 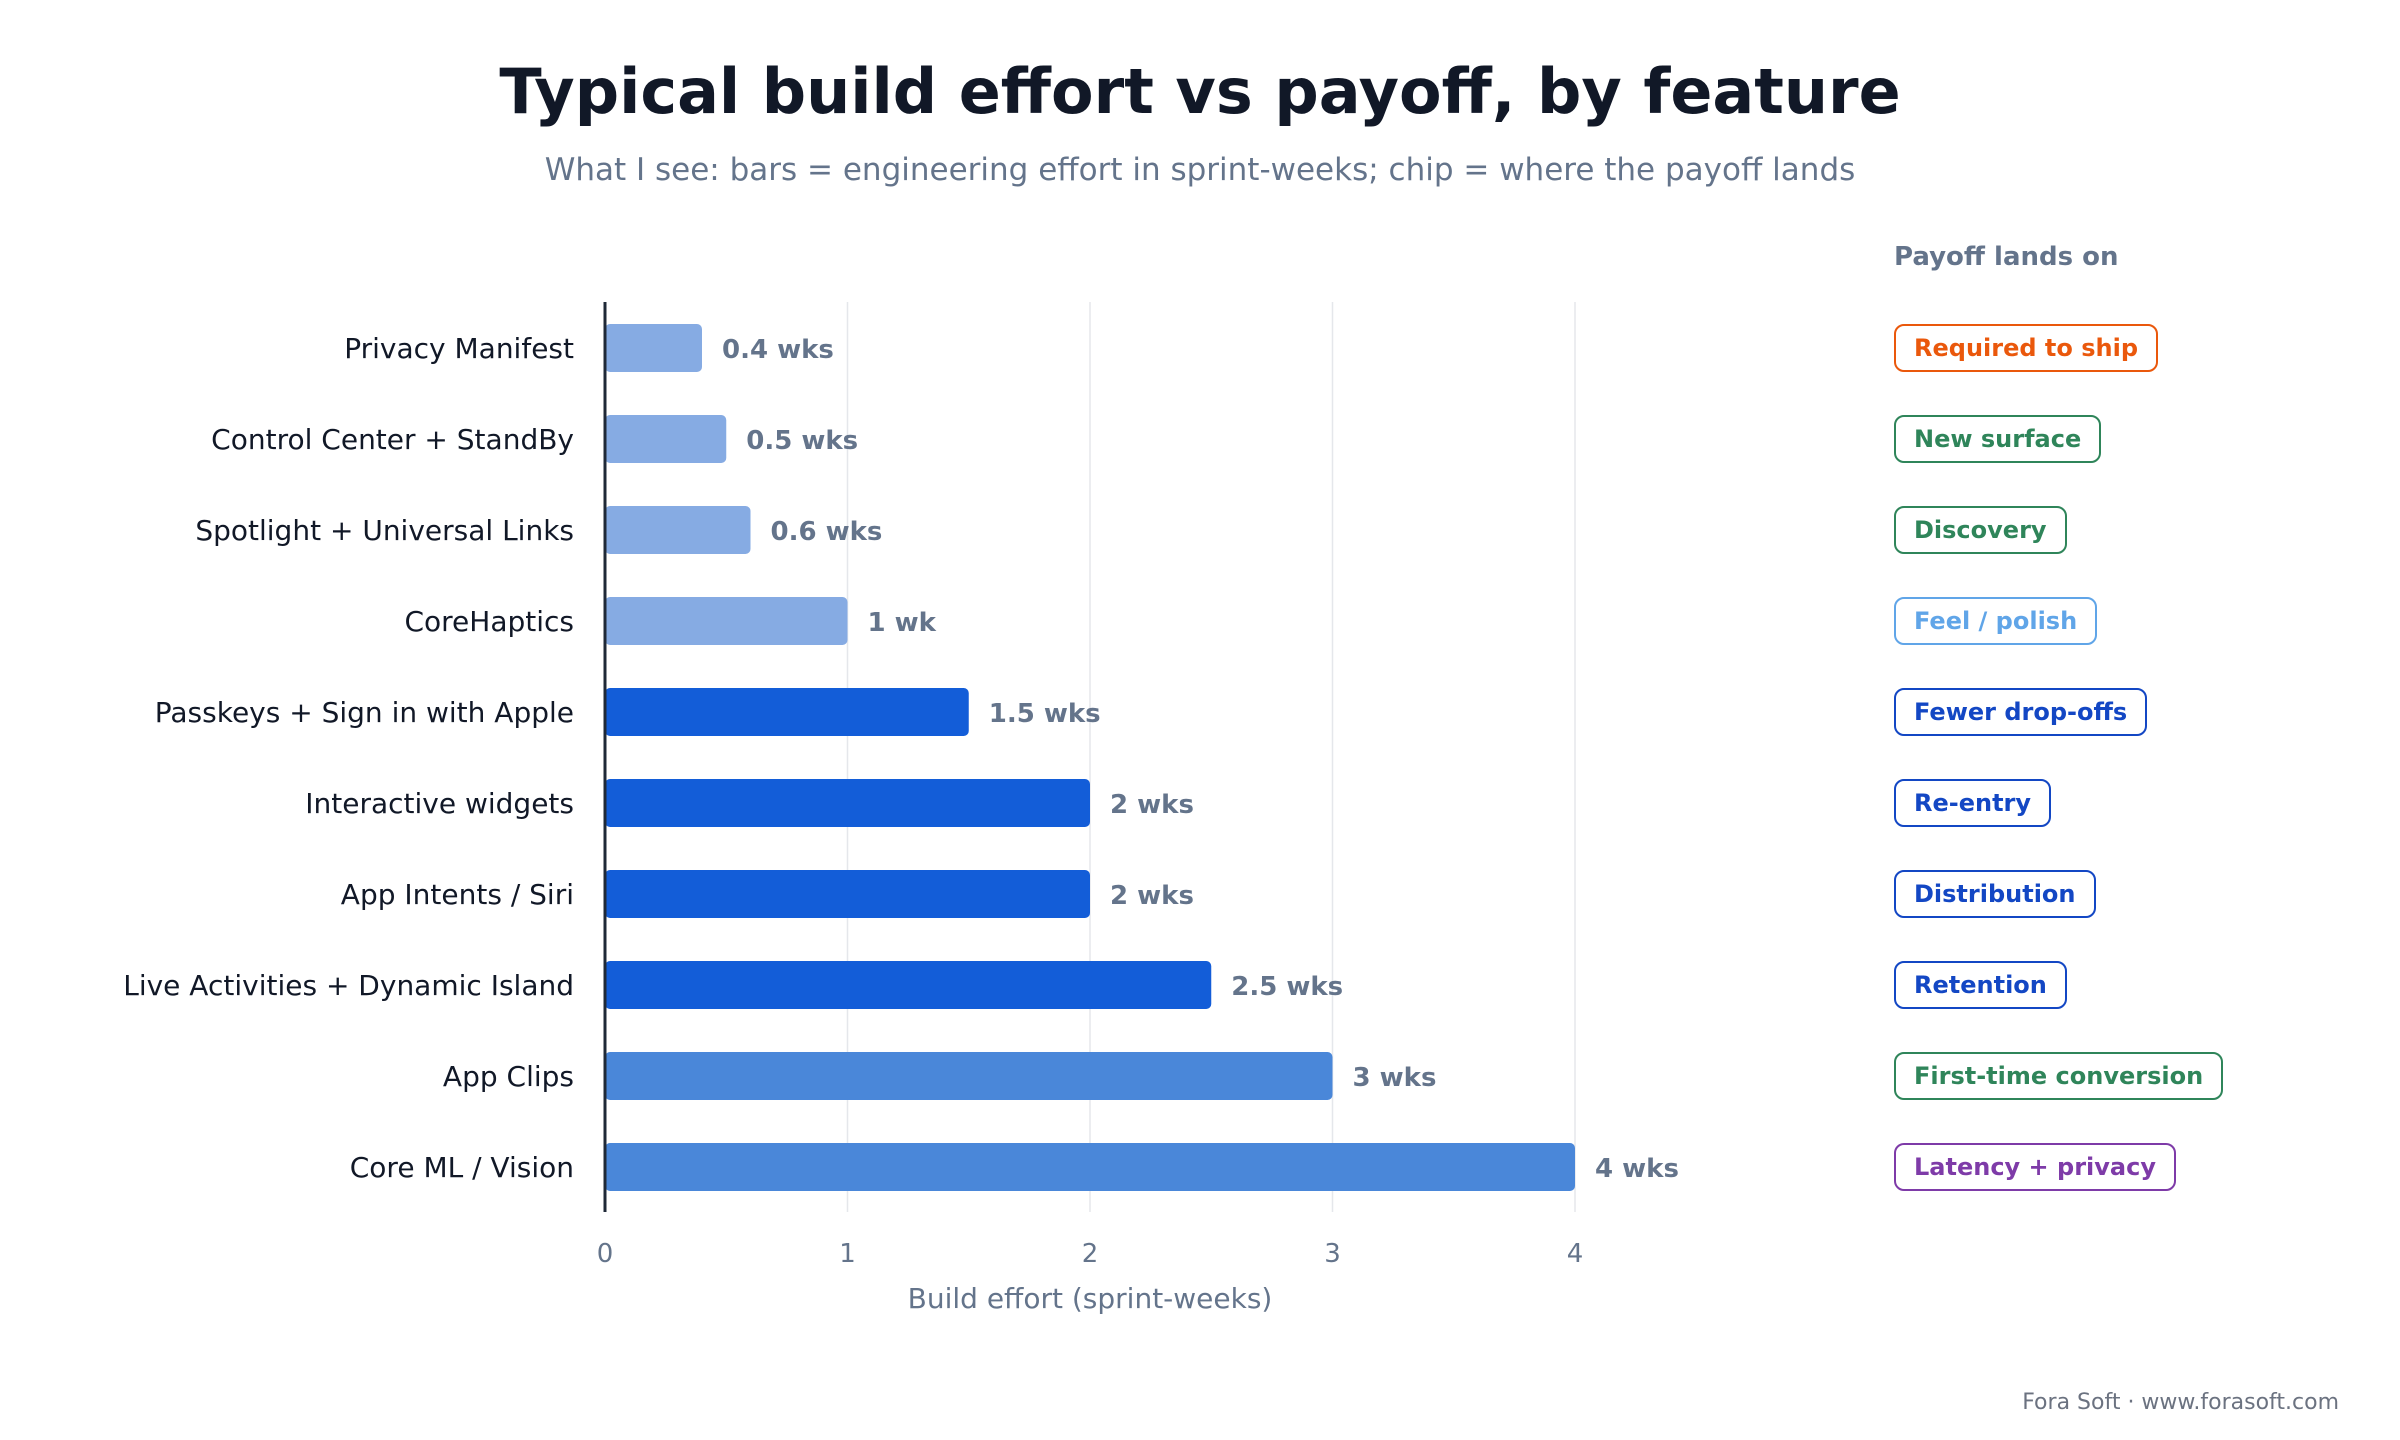 What do you see at coordinates (1998, 439) in the screenshot?
I see `payoff-chip: New surface` at bounding box center [1998, 439].